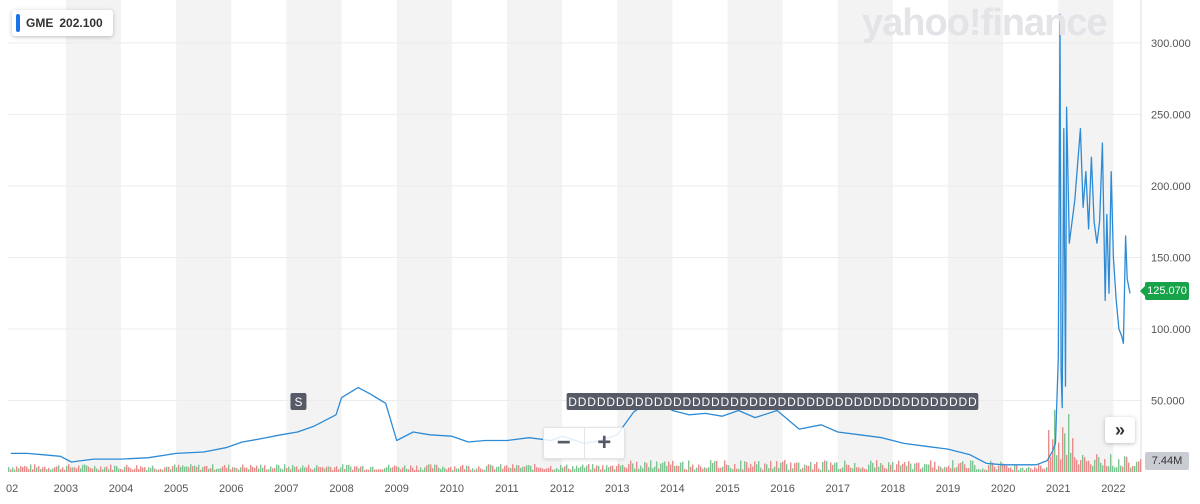 Image resolution: width=1200 pixels, height=504 pixels. I want to click on x-tick-label: 2011, so click(507, 489).